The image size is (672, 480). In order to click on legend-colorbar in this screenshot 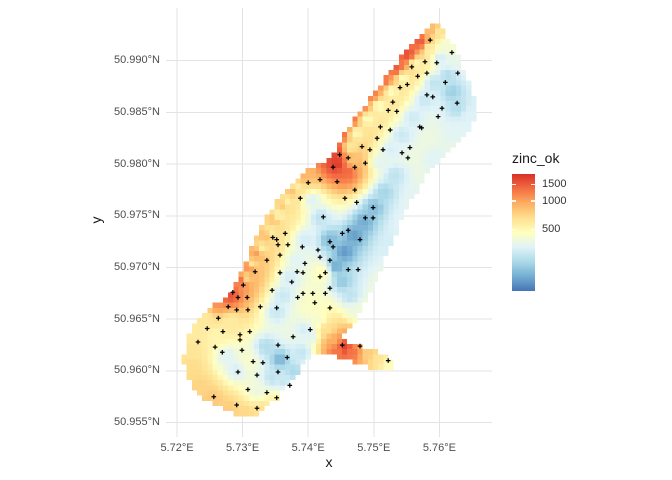, I will do `click(523, 232)`.